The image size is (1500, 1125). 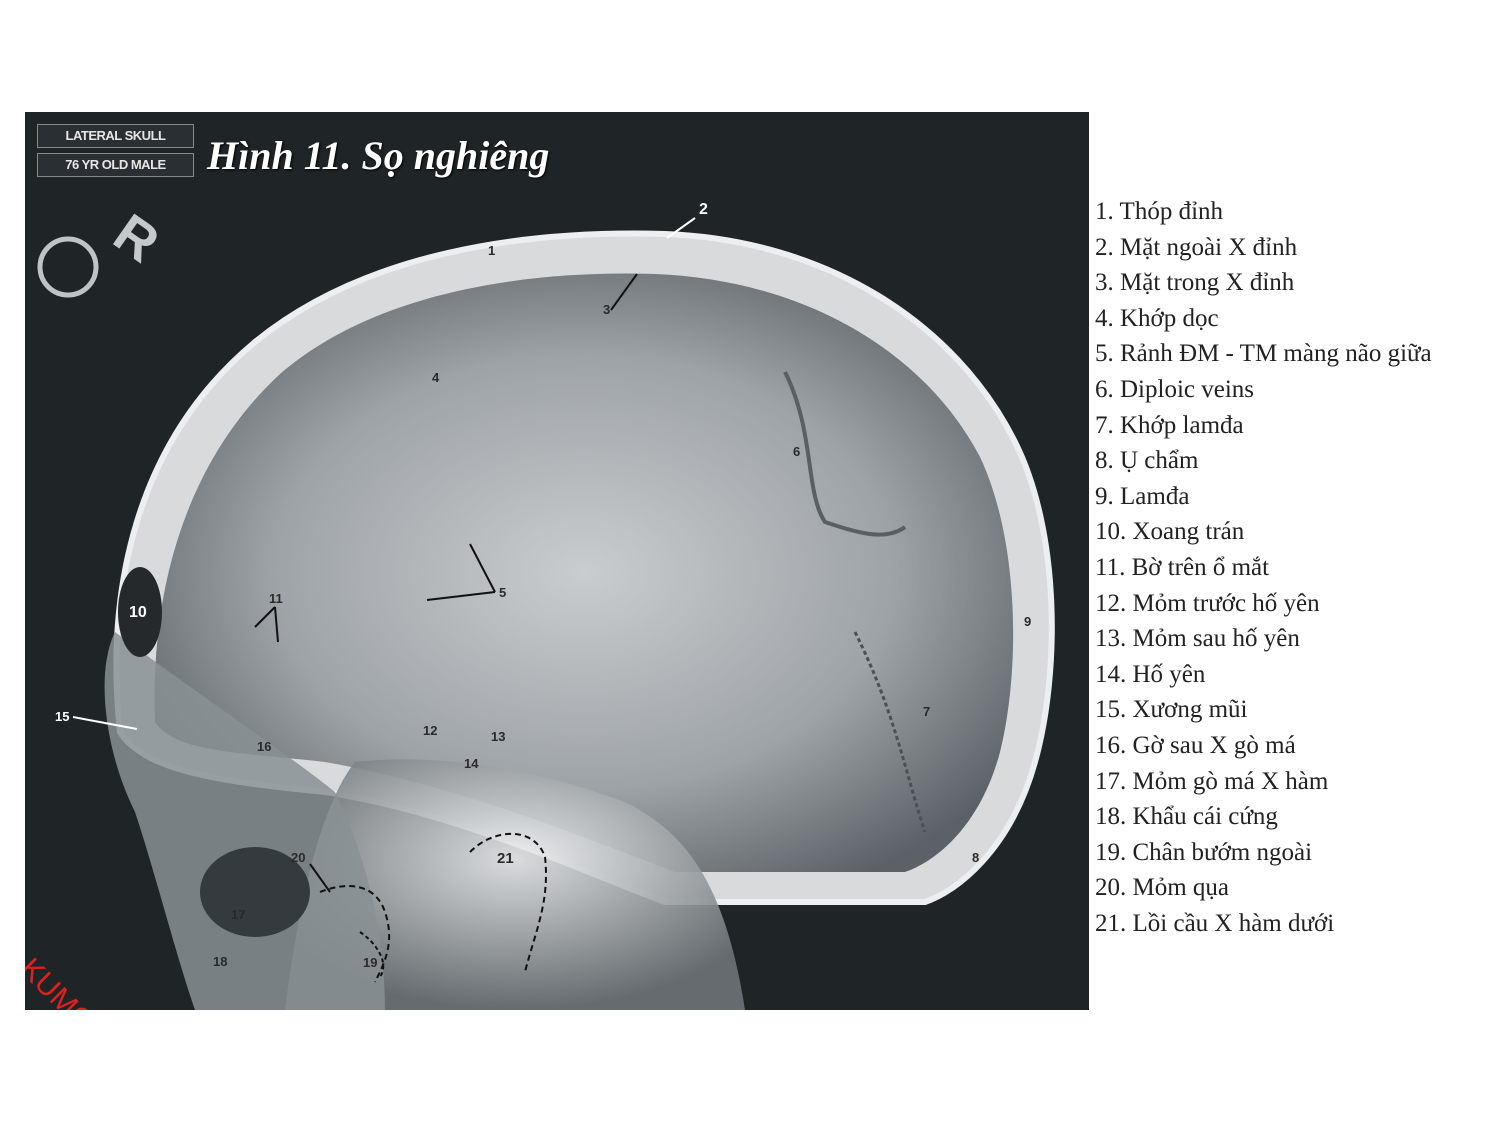 What do you see at coordinates (355, 934) in the screenshot?
I see `coronoid-outline` at bounding box center [355, 934].